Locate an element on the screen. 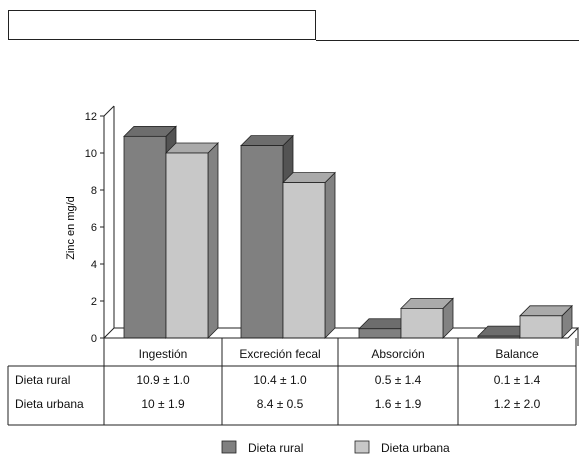  legend-label-urbana: Dieta urbana is located at coordinates (415, 448).